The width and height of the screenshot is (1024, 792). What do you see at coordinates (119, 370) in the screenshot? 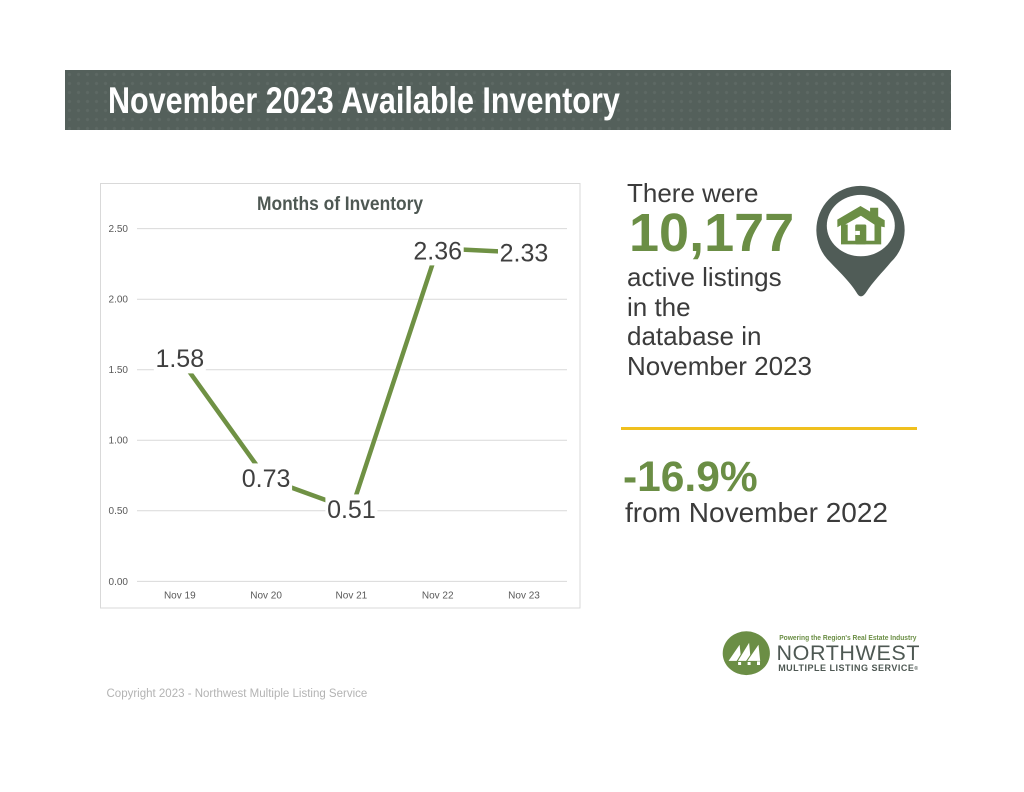
I see `svg-text: 1.50` at bounding box center [119, 370].